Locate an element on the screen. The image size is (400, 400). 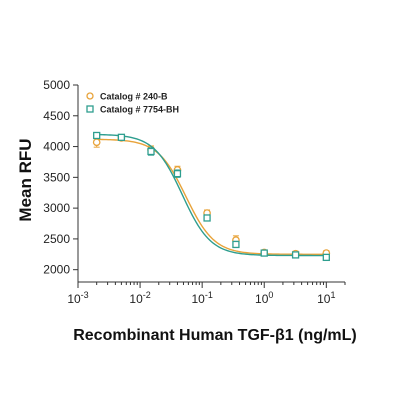
x-tick-label: 10⁻¹ is located at coordinates (201, 298).